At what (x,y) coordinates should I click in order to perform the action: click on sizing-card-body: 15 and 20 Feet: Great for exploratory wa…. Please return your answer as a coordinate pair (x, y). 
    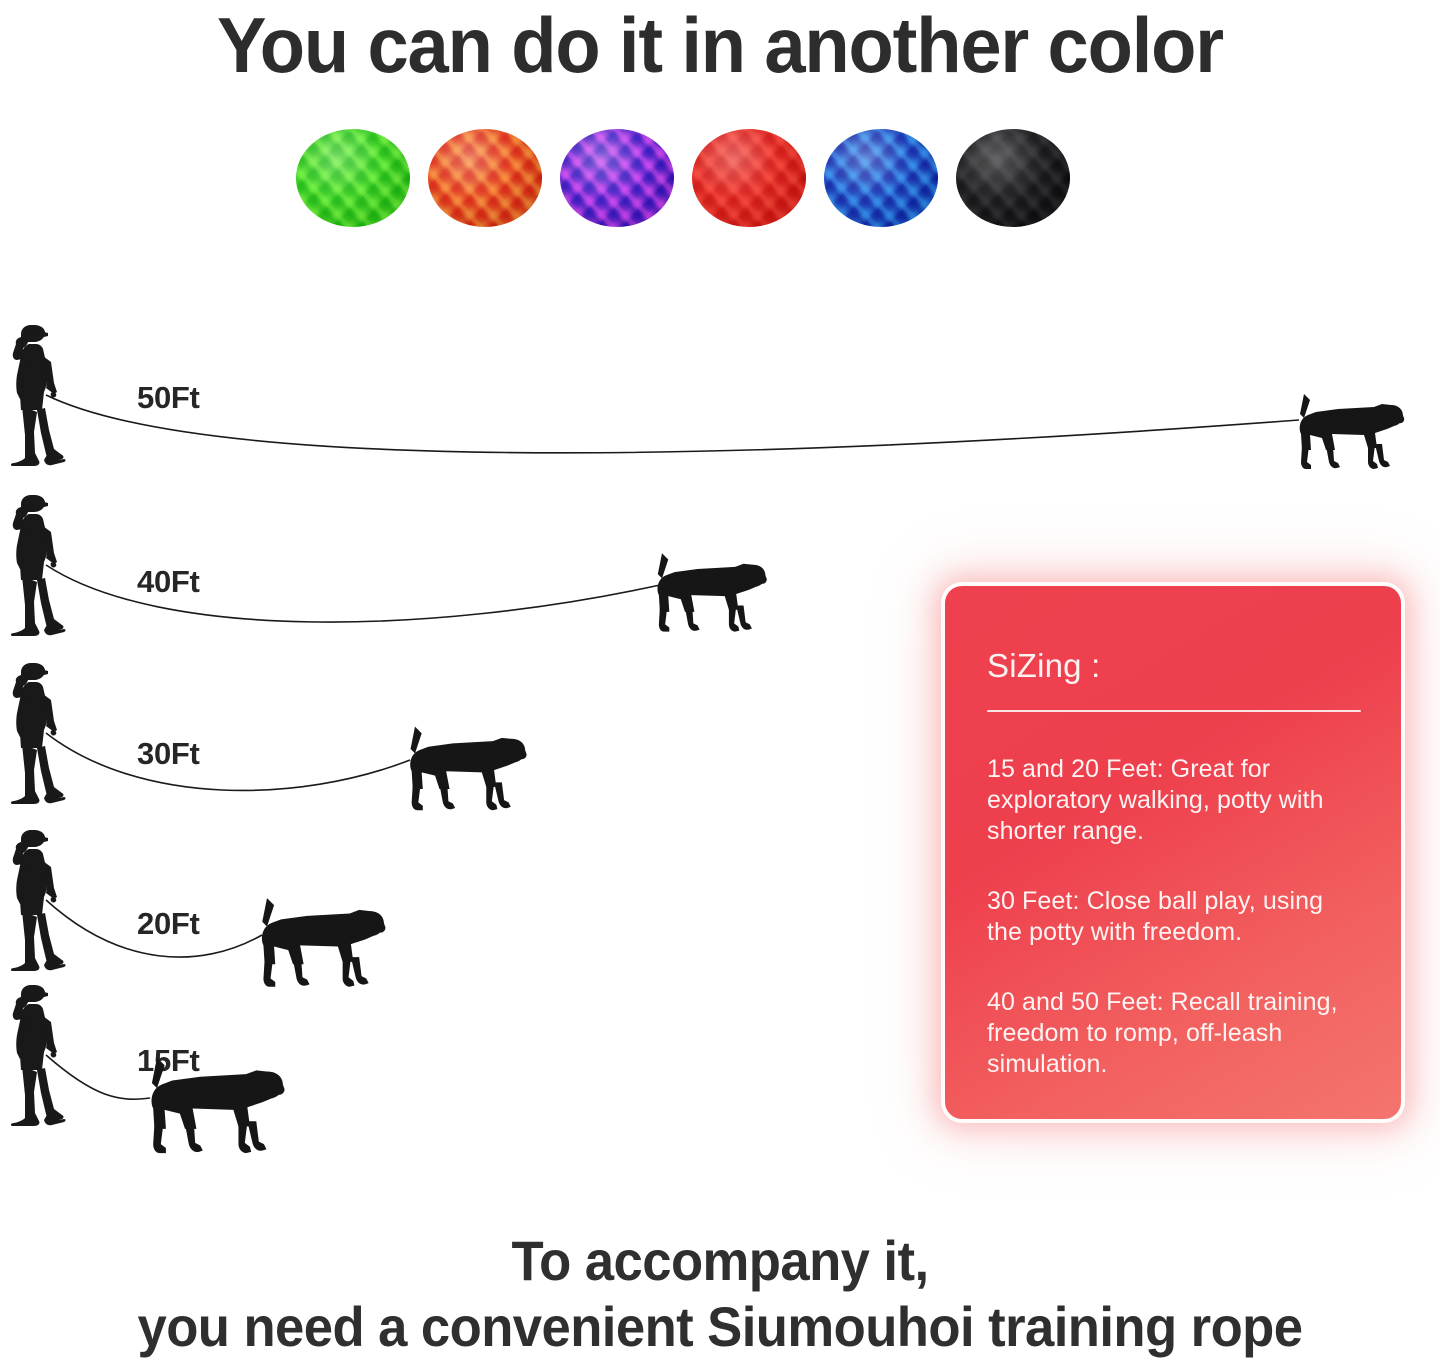
    Looking at the image, I should click on (1174, 917).